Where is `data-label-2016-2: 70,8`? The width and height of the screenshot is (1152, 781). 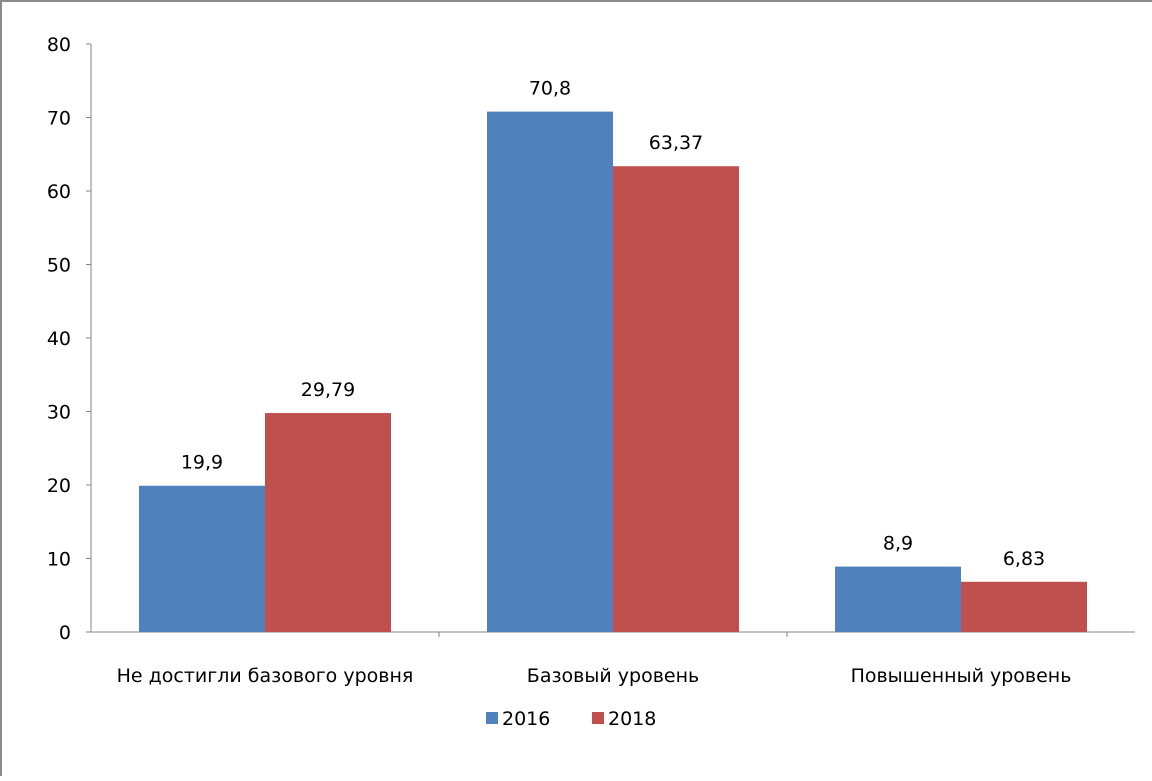 data-label-2016-2: 70,8 is located at coordinates (550, 89).